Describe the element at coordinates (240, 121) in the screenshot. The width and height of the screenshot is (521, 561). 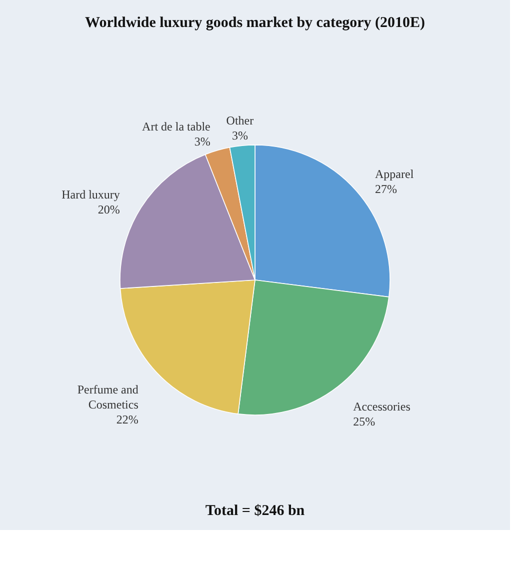
I see `slice-label: Other` at that location.